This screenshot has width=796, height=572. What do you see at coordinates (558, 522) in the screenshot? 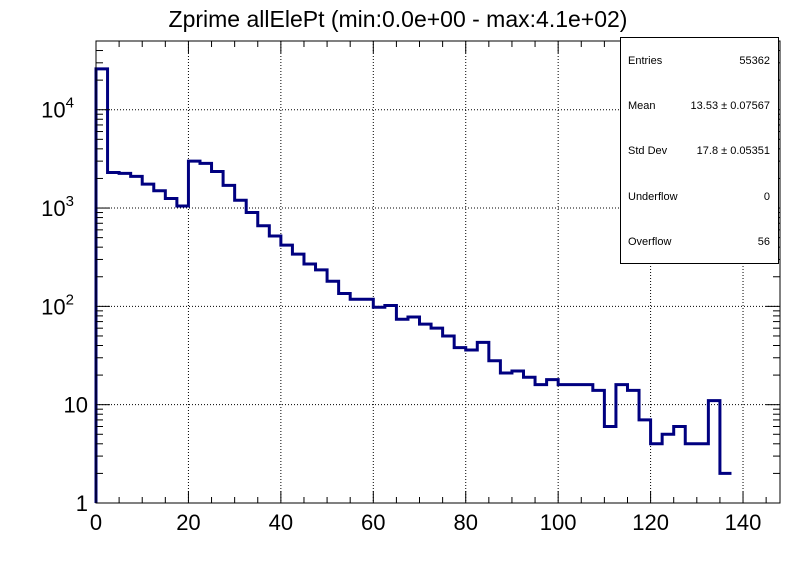
I see `x-tick-label: 100` at bounding box center [558, 522].